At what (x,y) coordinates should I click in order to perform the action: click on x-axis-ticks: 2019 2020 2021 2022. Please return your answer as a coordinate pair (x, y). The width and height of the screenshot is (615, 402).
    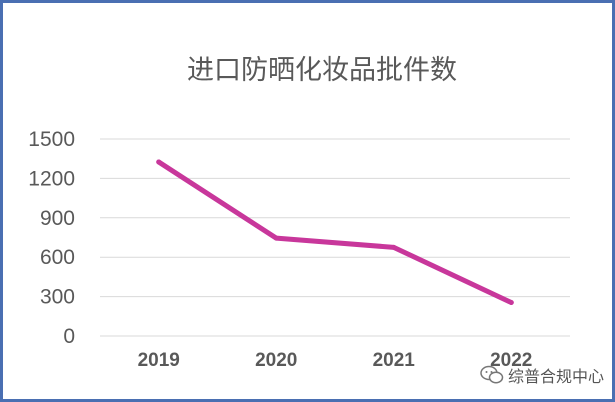
    Looking at the image, I should click on (335, 360).